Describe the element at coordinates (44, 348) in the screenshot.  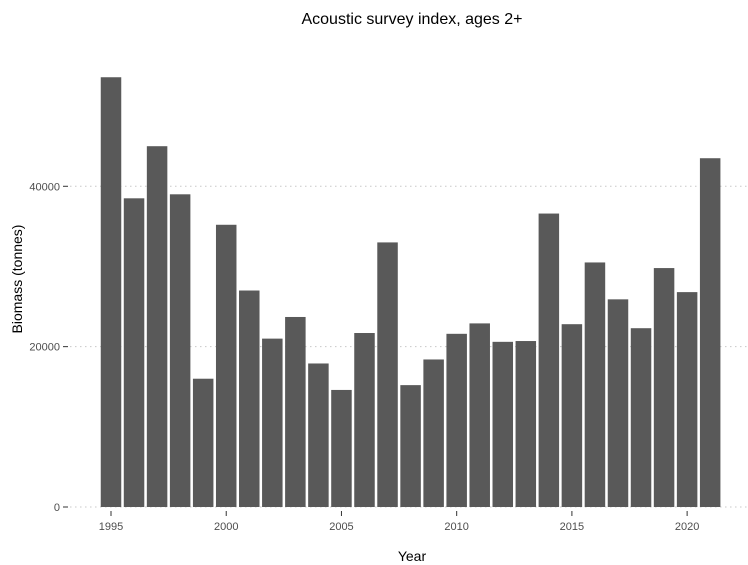
I see `y-tick-label: 20000` at that location.